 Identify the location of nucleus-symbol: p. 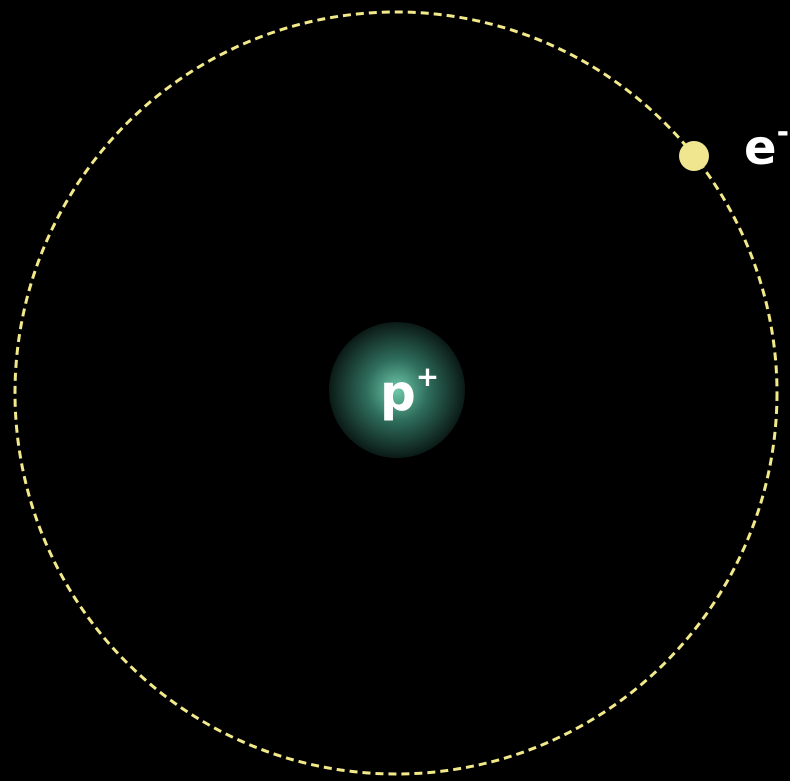
(398, 393).